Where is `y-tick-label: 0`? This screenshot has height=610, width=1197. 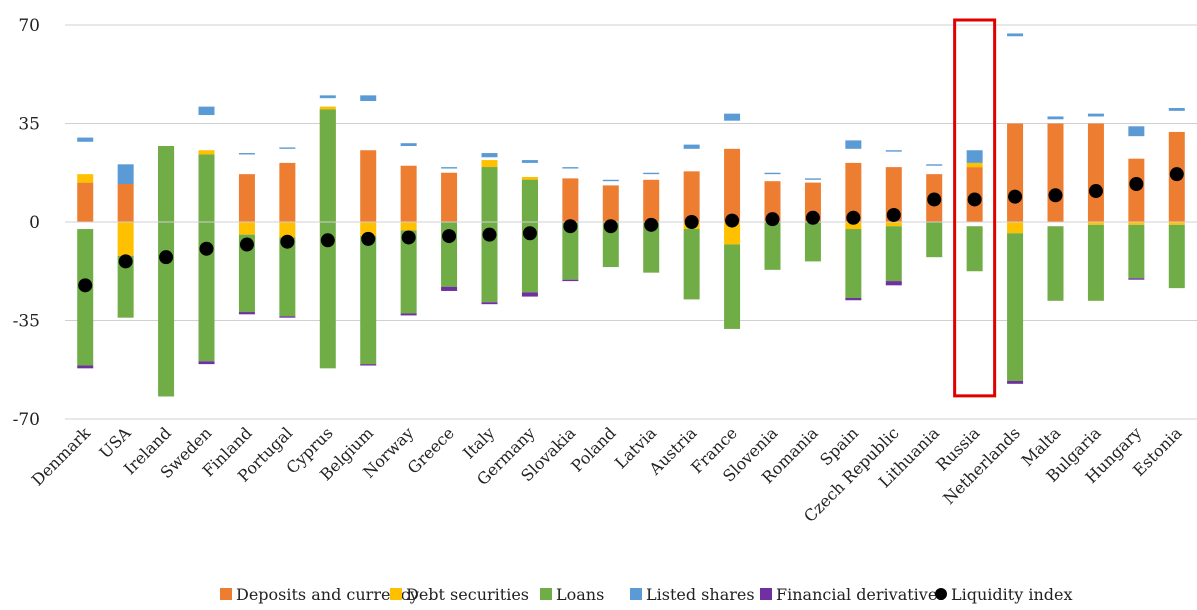
y-tick-label: 0 is located at coordinates (34, 223).